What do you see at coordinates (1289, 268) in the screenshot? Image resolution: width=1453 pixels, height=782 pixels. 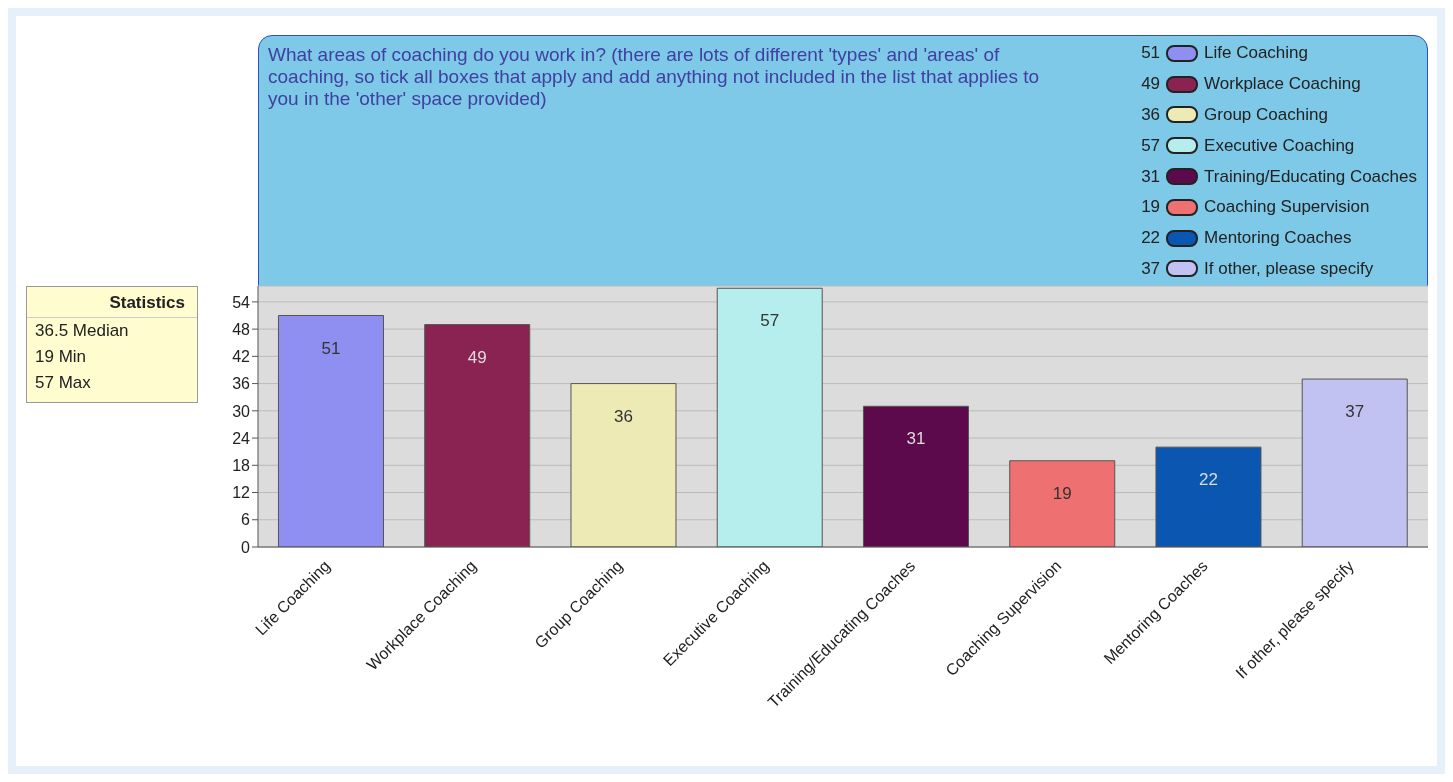 I see `legend-label: If other, please specify` at bounding box center [1289, 268].